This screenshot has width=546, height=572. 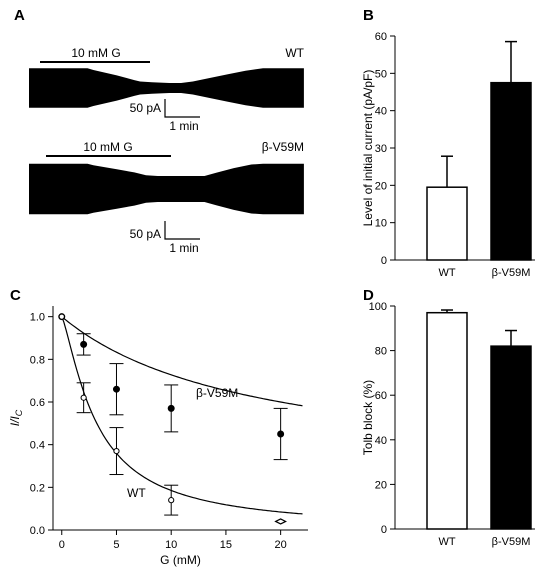 I want to click on y-tick-label: 0.2, so click(x=37, y=488).